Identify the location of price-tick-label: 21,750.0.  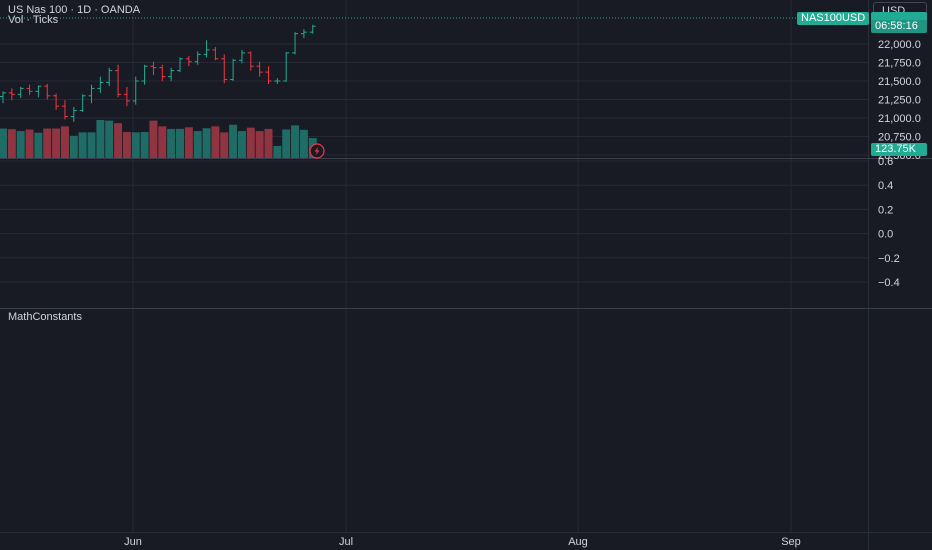
(899, 64).